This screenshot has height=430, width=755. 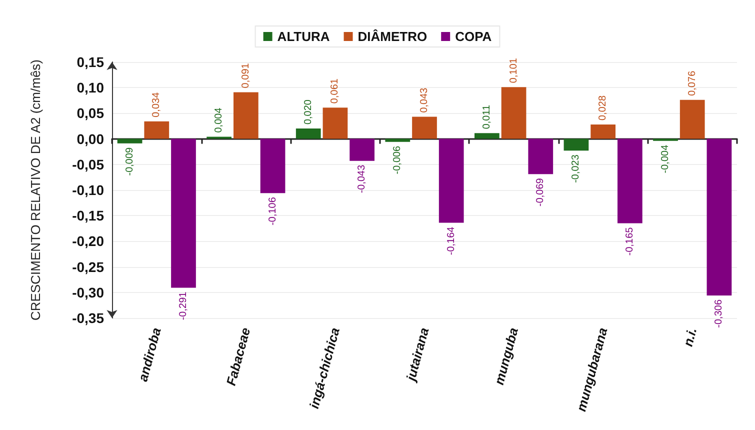 What do you see at coordinates (90, 113) in the screenshot?
I see `y-tick-label: 0,05` at bounding box center [90, 113].